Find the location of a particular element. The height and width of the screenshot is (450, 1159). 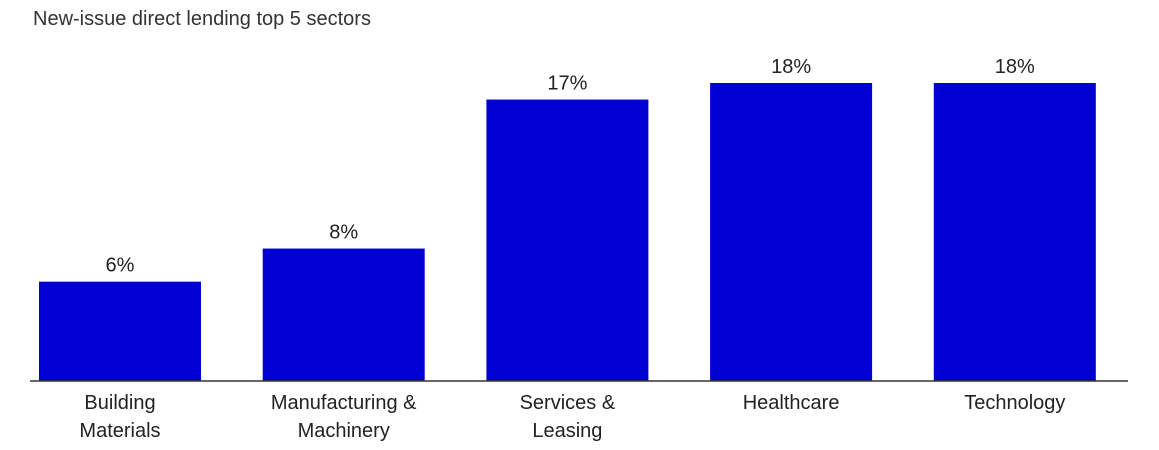

category-label: Machinery is located at coordinates (344, 431).